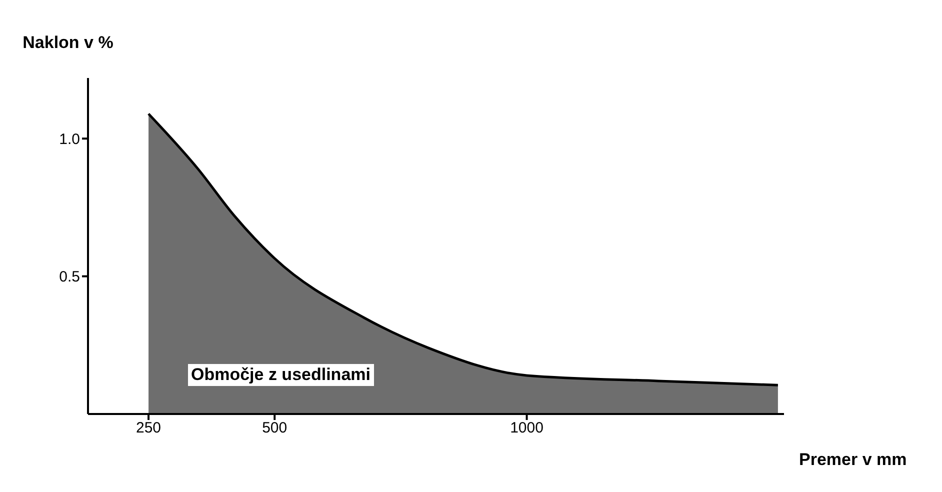 The image size is (942, 492). I want to click on x-tick-label: 1000, so click(527, 428).